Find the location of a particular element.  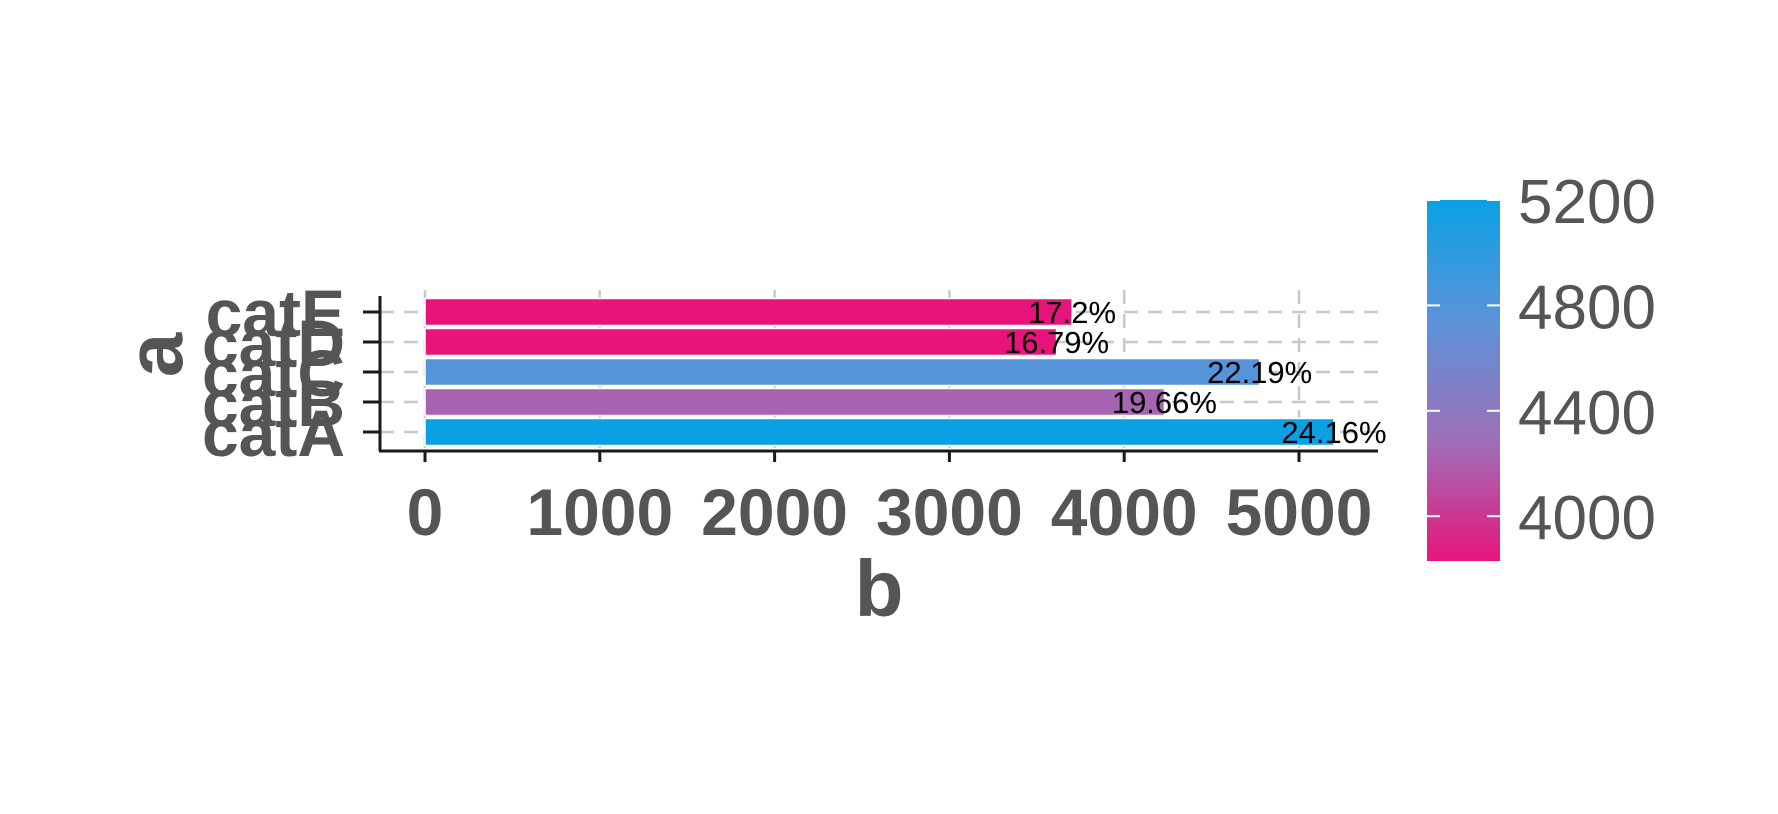

bar-catC is located at coordinates (842, 372).